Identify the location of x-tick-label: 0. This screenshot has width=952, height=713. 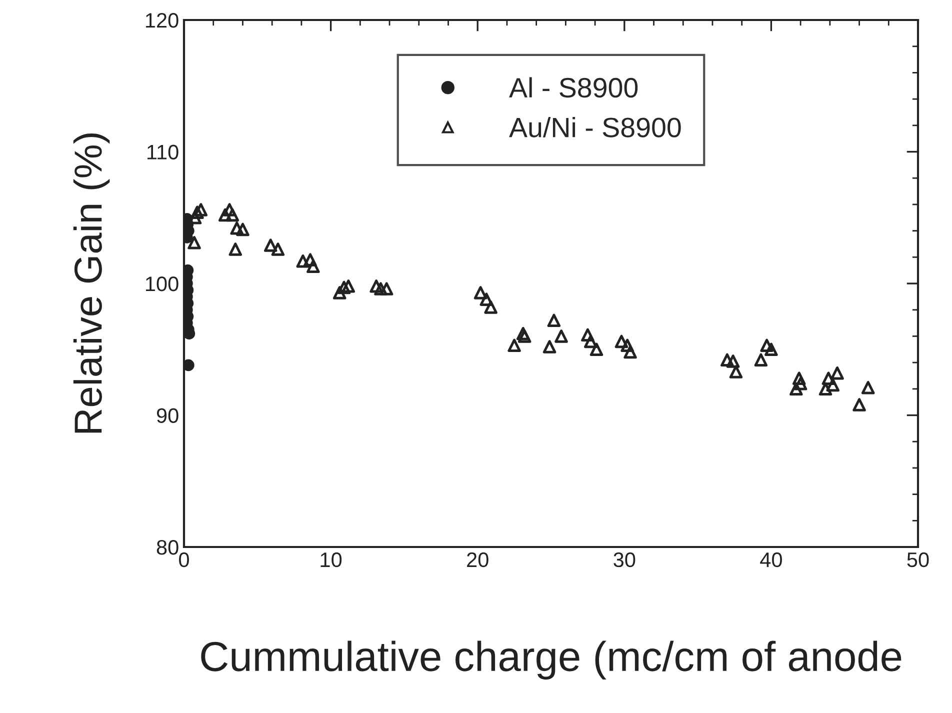
(184, 560).